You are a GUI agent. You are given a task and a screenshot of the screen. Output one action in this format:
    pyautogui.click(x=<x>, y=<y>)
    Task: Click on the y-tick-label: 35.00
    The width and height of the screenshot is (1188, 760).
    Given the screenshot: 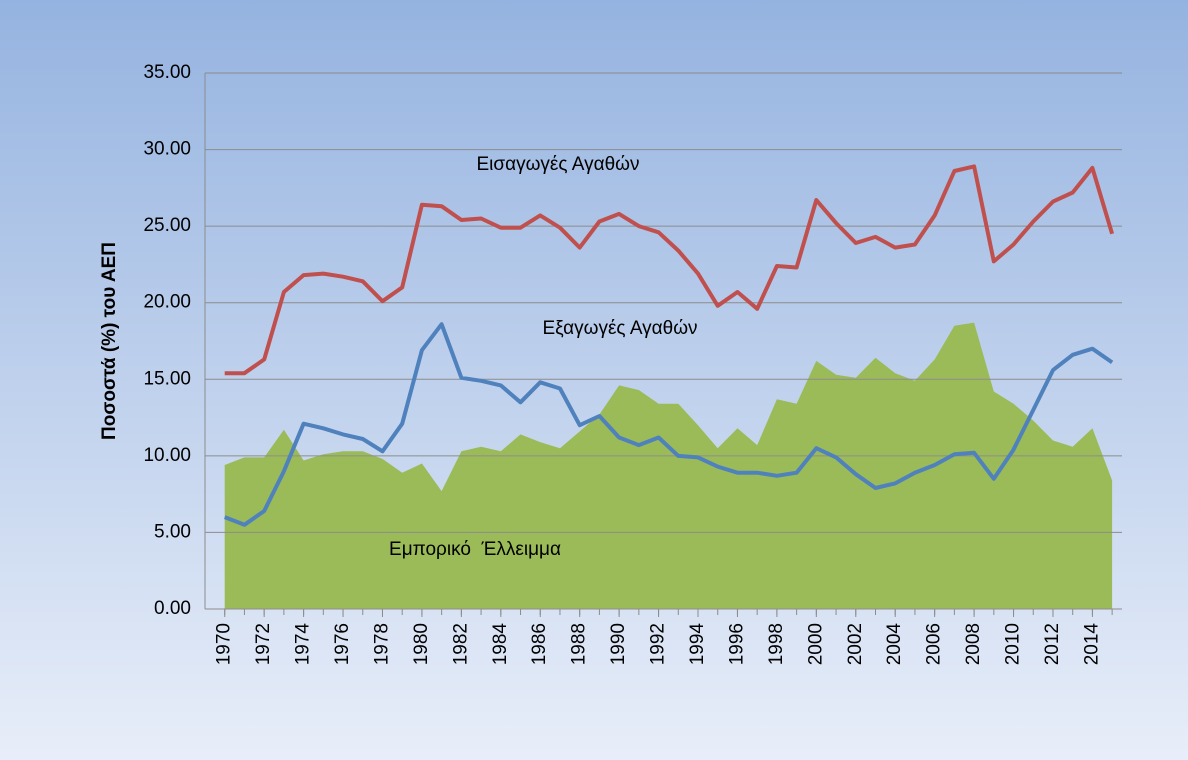 What is the action you would take?
    pyautogui.click(x=167, y=72)
    